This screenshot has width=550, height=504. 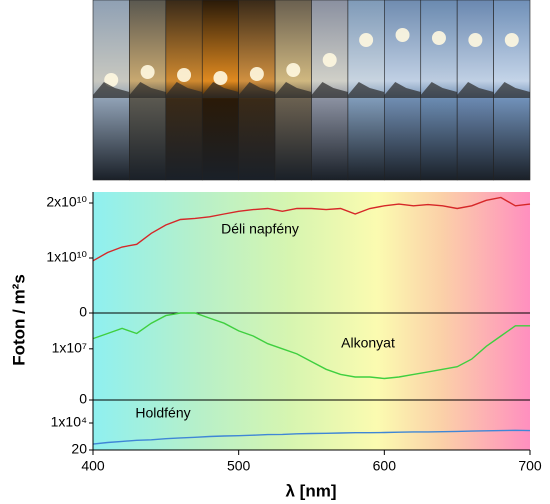 I want to click on series-label: Alkonyat, so click(x=368, y=343).